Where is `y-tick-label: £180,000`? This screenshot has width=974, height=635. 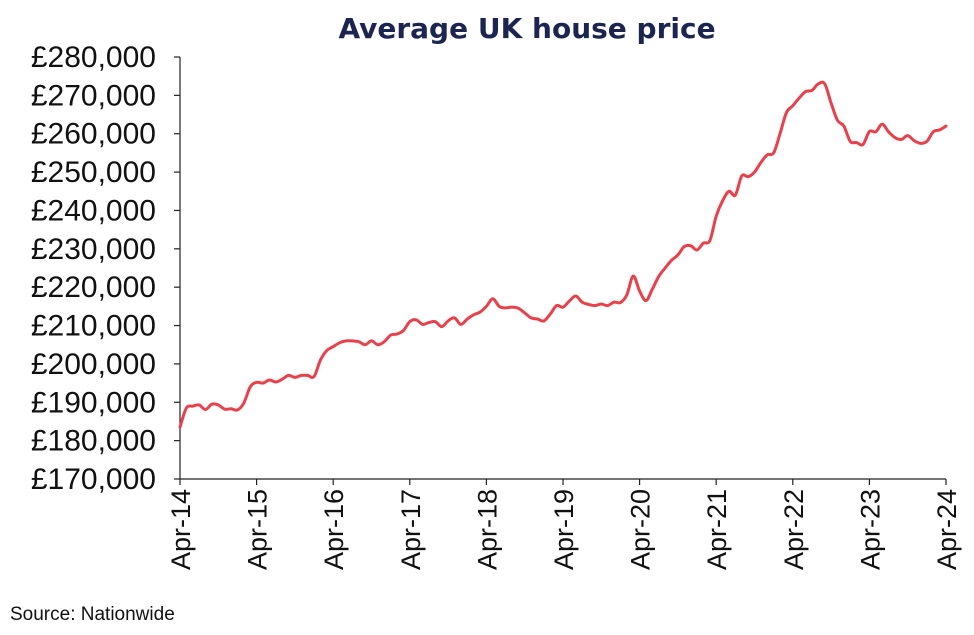 y-tick-label: £180,000 is located at coordinates (93, 441).